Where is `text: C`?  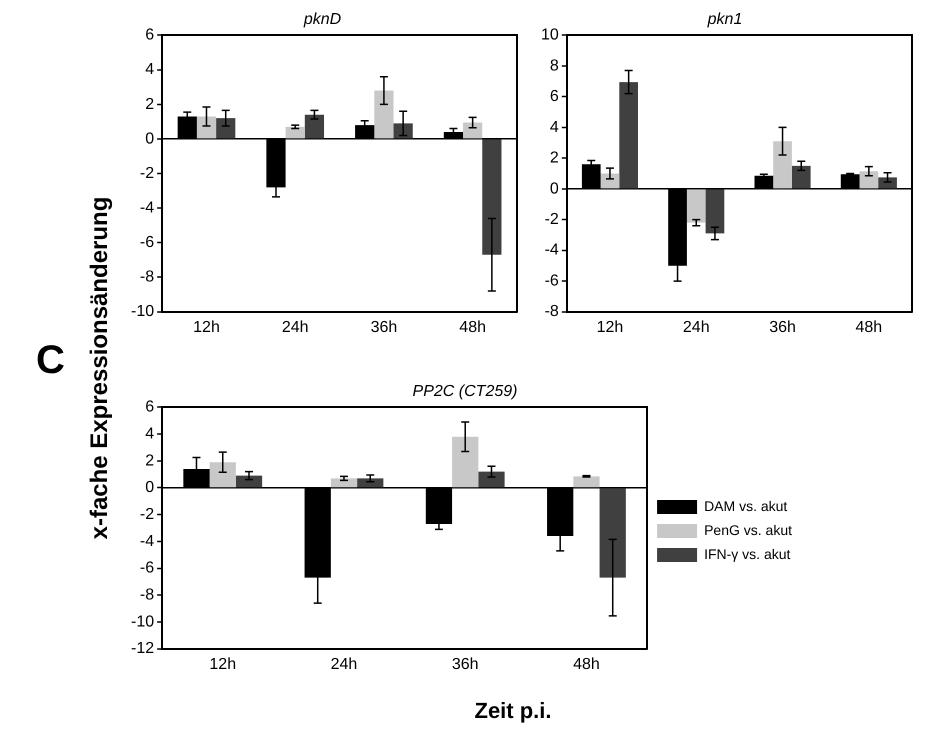 text: C is located at coordinates (50, 360).